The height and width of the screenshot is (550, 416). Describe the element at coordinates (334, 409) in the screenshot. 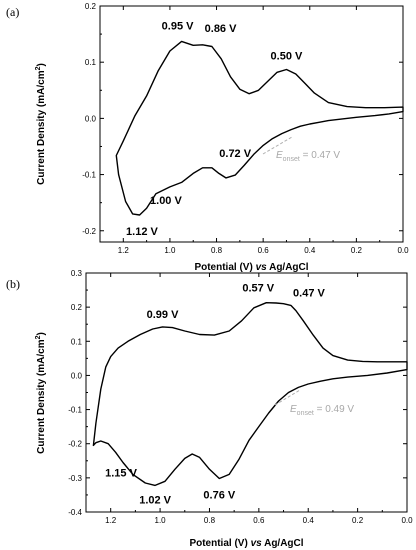

I see `onset-label-value: = 0.49 V` at that location.